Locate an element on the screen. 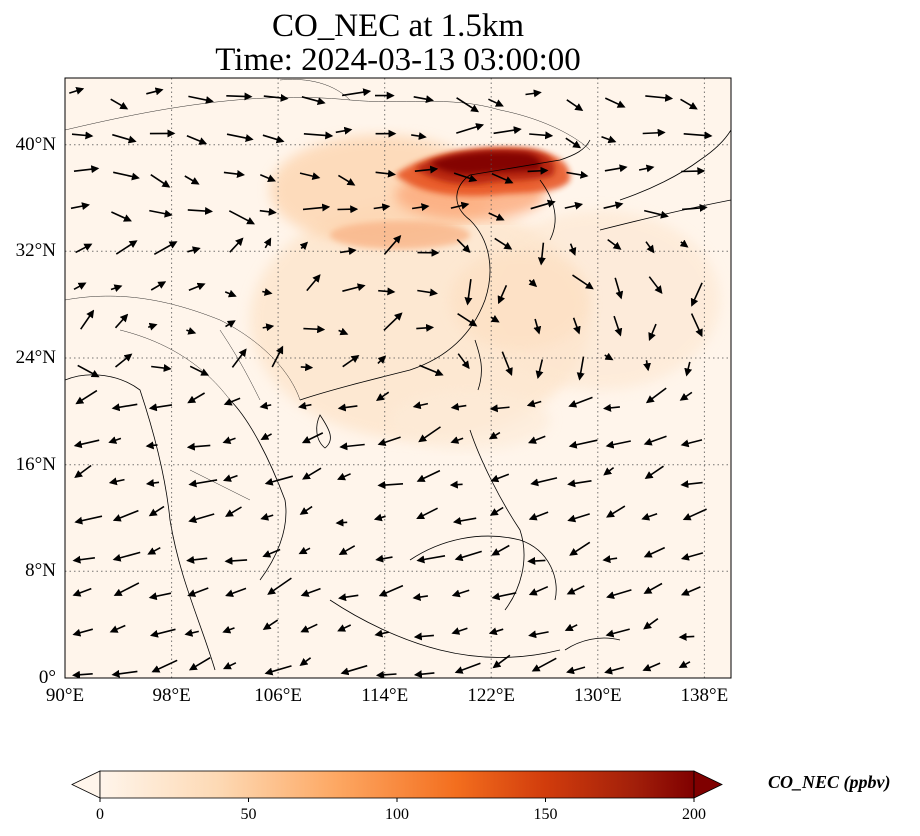 This screenshot has height=836, width=920. colorbar-tick-200: 200 is located at coordinates (694, 814).